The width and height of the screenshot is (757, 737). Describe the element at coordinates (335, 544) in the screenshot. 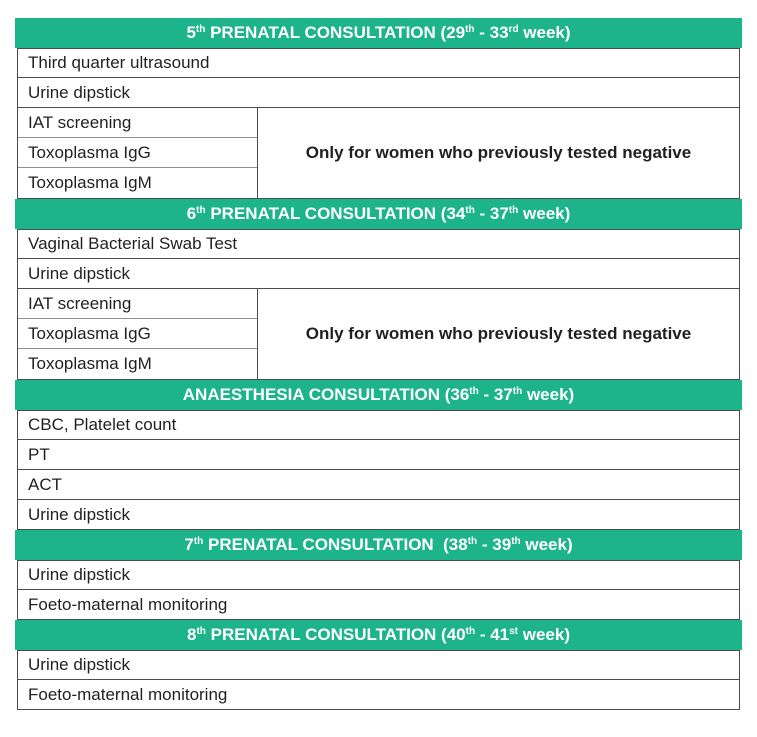

I see `header-text-part: PRENATAL CONSULTATION (38` at that location.